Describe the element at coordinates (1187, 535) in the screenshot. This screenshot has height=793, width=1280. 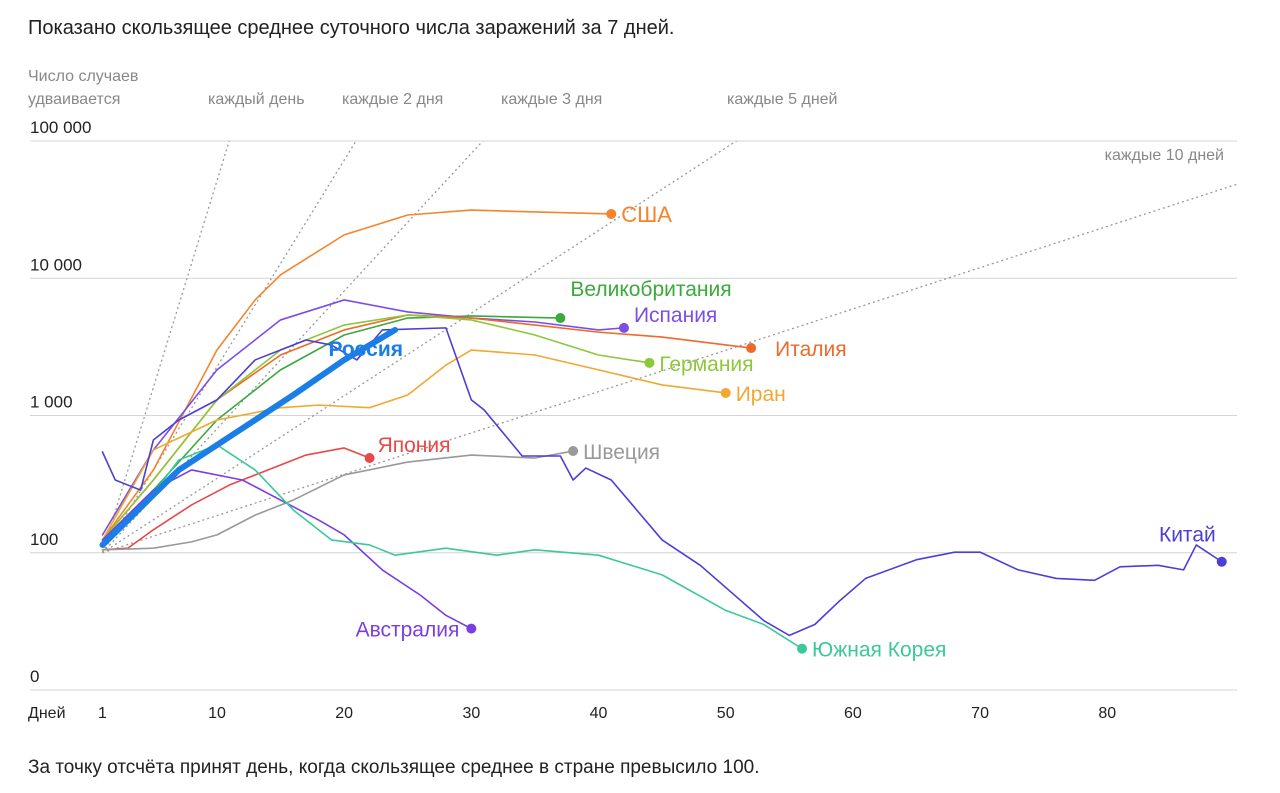
I see `series-label: Китай` at that location.